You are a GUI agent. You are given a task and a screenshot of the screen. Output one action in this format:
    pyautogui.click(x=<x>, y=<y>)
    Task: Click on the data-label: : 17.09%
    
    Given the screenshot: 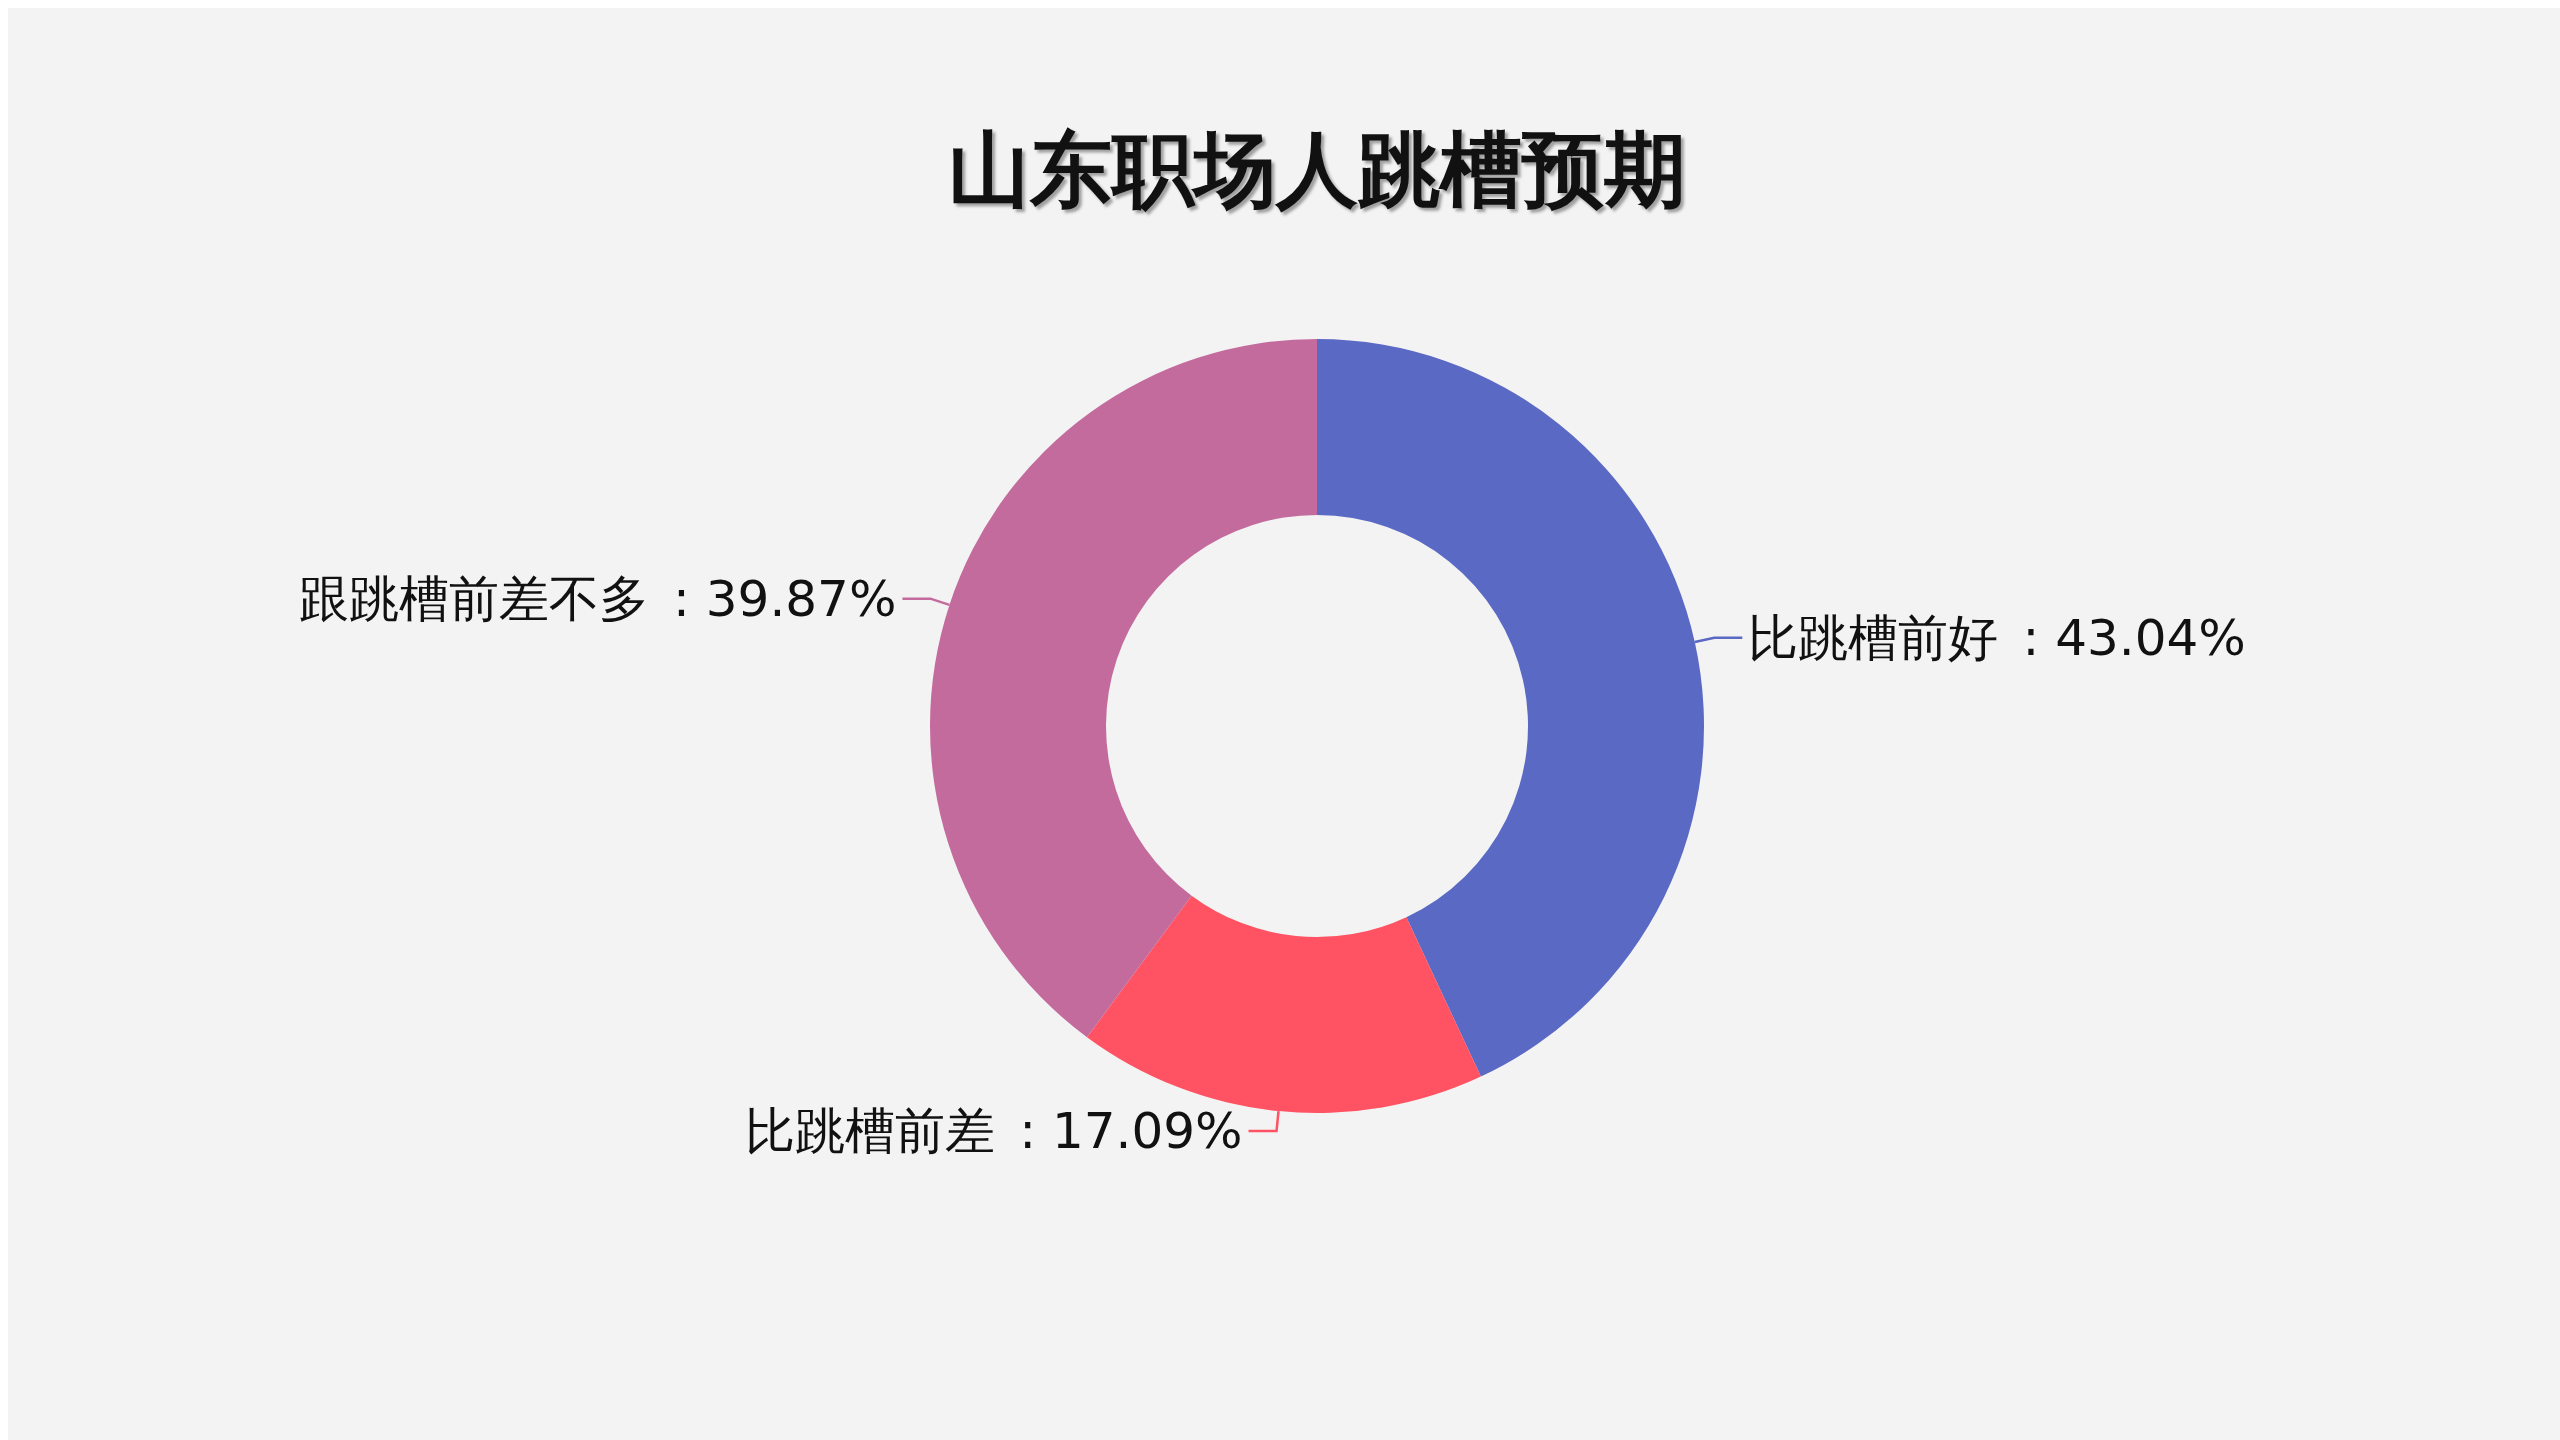 What is the action you would take?
    pyautogui.click(x=1131, y=1131)
    